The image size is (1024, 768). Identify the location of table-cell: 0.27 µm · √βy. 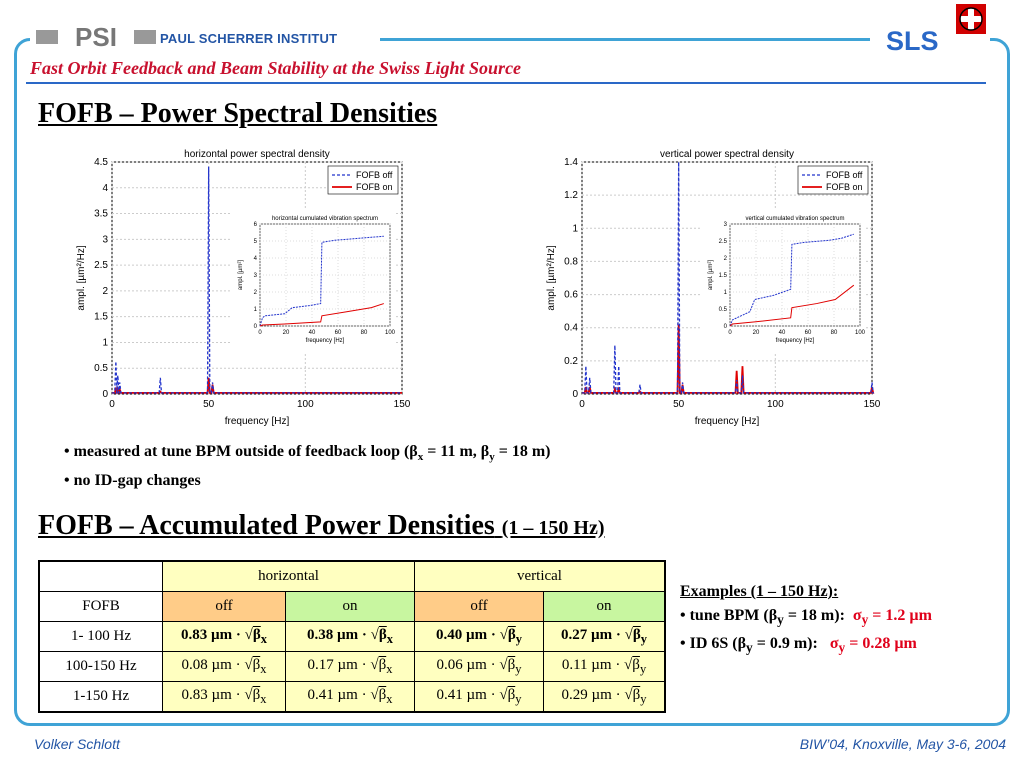
(604, 636).